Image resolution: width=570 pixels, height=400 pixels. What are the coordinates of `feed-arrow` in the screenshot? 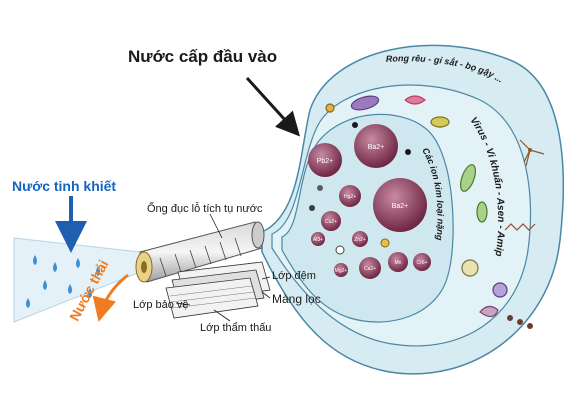 It's located at (273, 106).